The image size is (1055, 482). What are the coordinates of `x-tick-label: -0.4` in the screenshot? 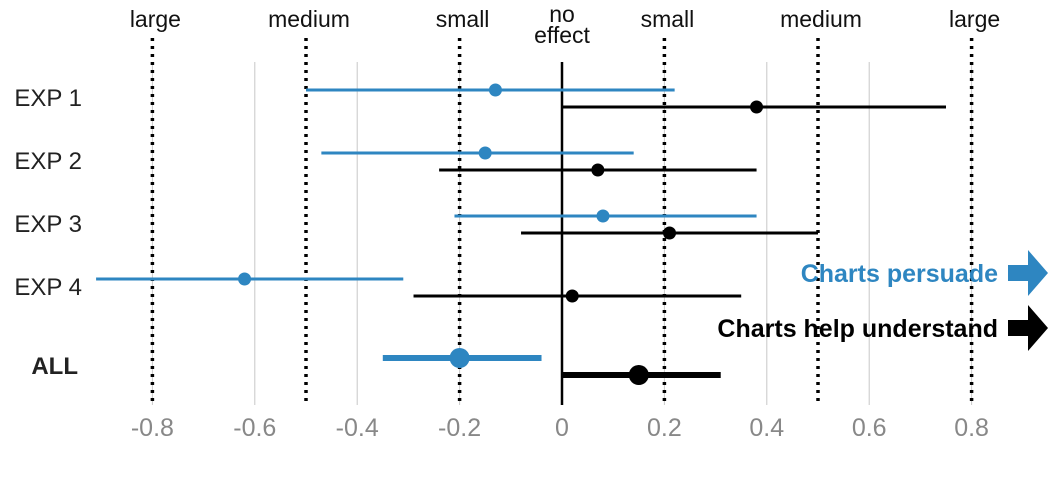 It's located at (357, 428).